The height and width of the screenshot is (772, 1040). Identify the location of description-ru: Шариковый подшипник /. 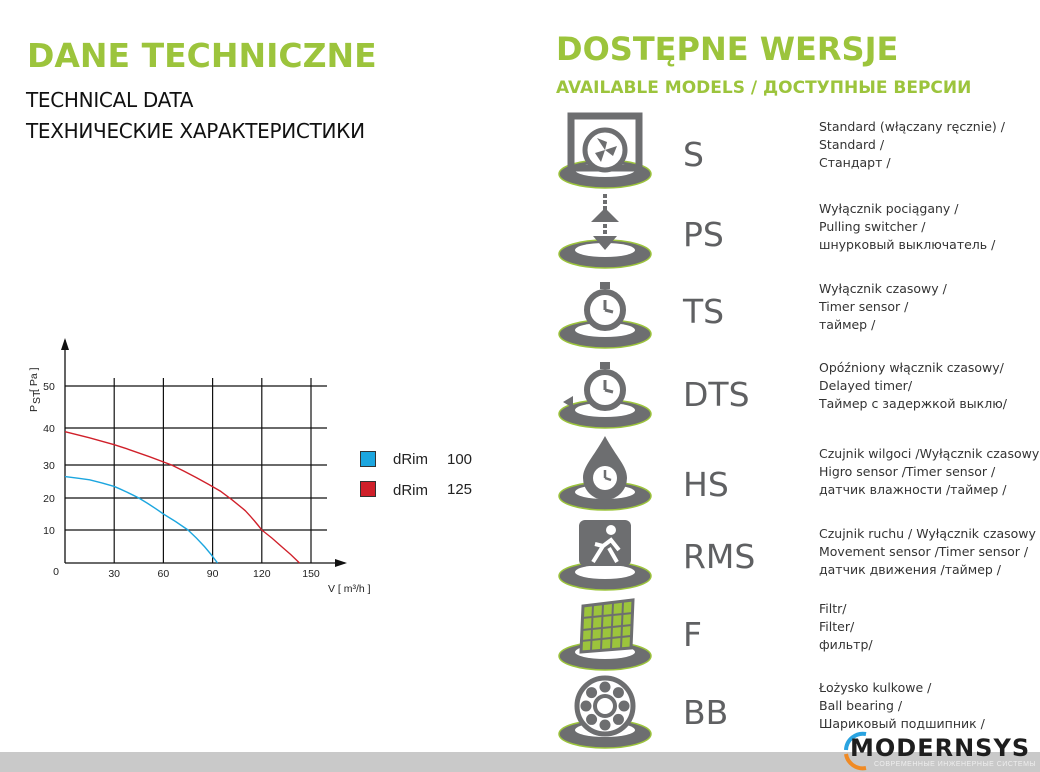
(902, 723).